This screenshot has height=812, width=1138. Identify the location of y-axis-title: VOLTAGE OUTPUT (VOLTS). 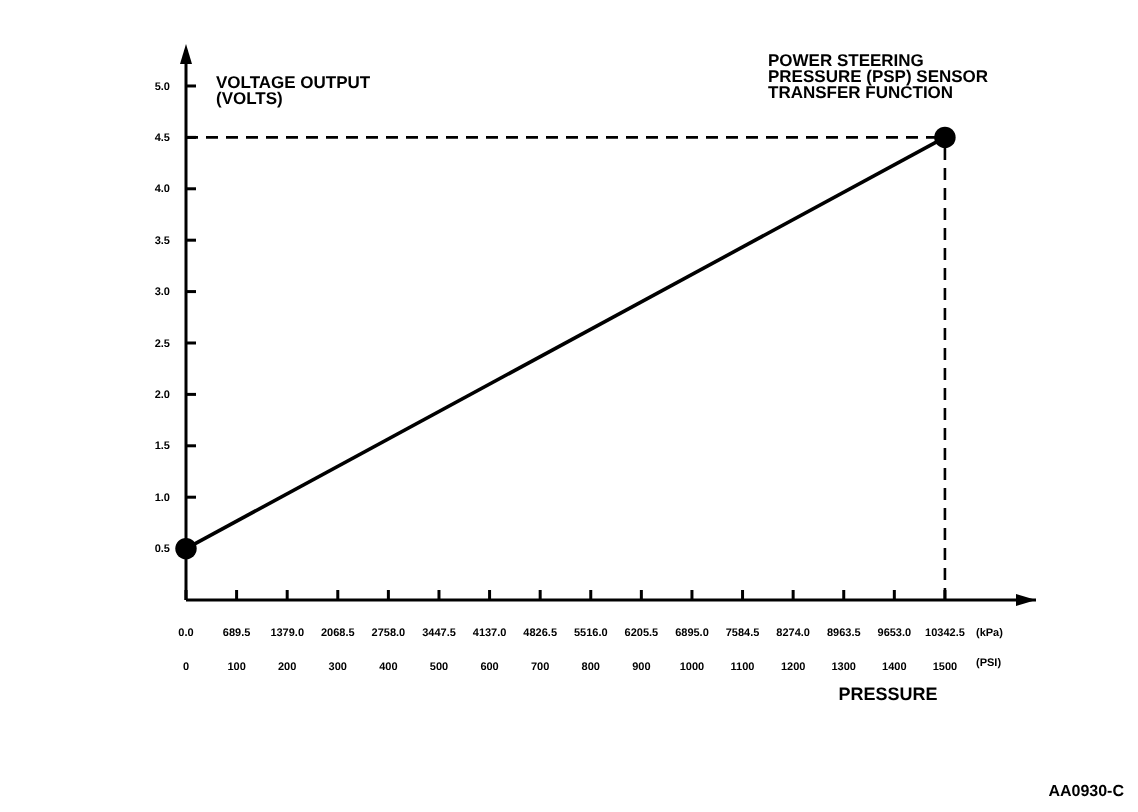
(294, 90).